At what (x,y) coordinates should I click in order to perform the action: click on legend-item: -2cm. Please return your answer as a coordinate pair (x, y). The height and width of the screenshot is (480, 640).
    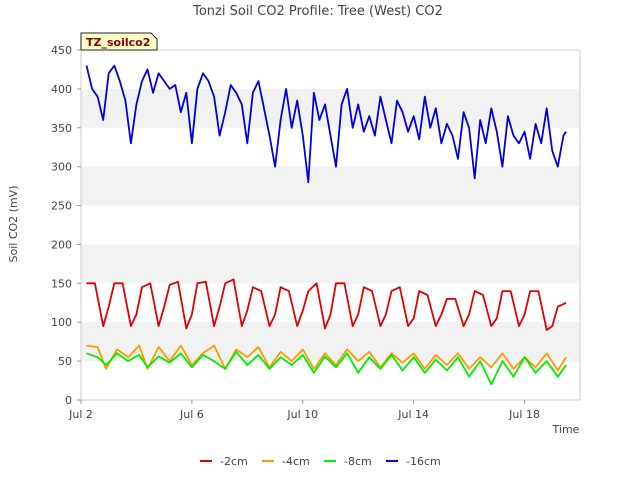
    Looking at the image, I should click on (224, 461).